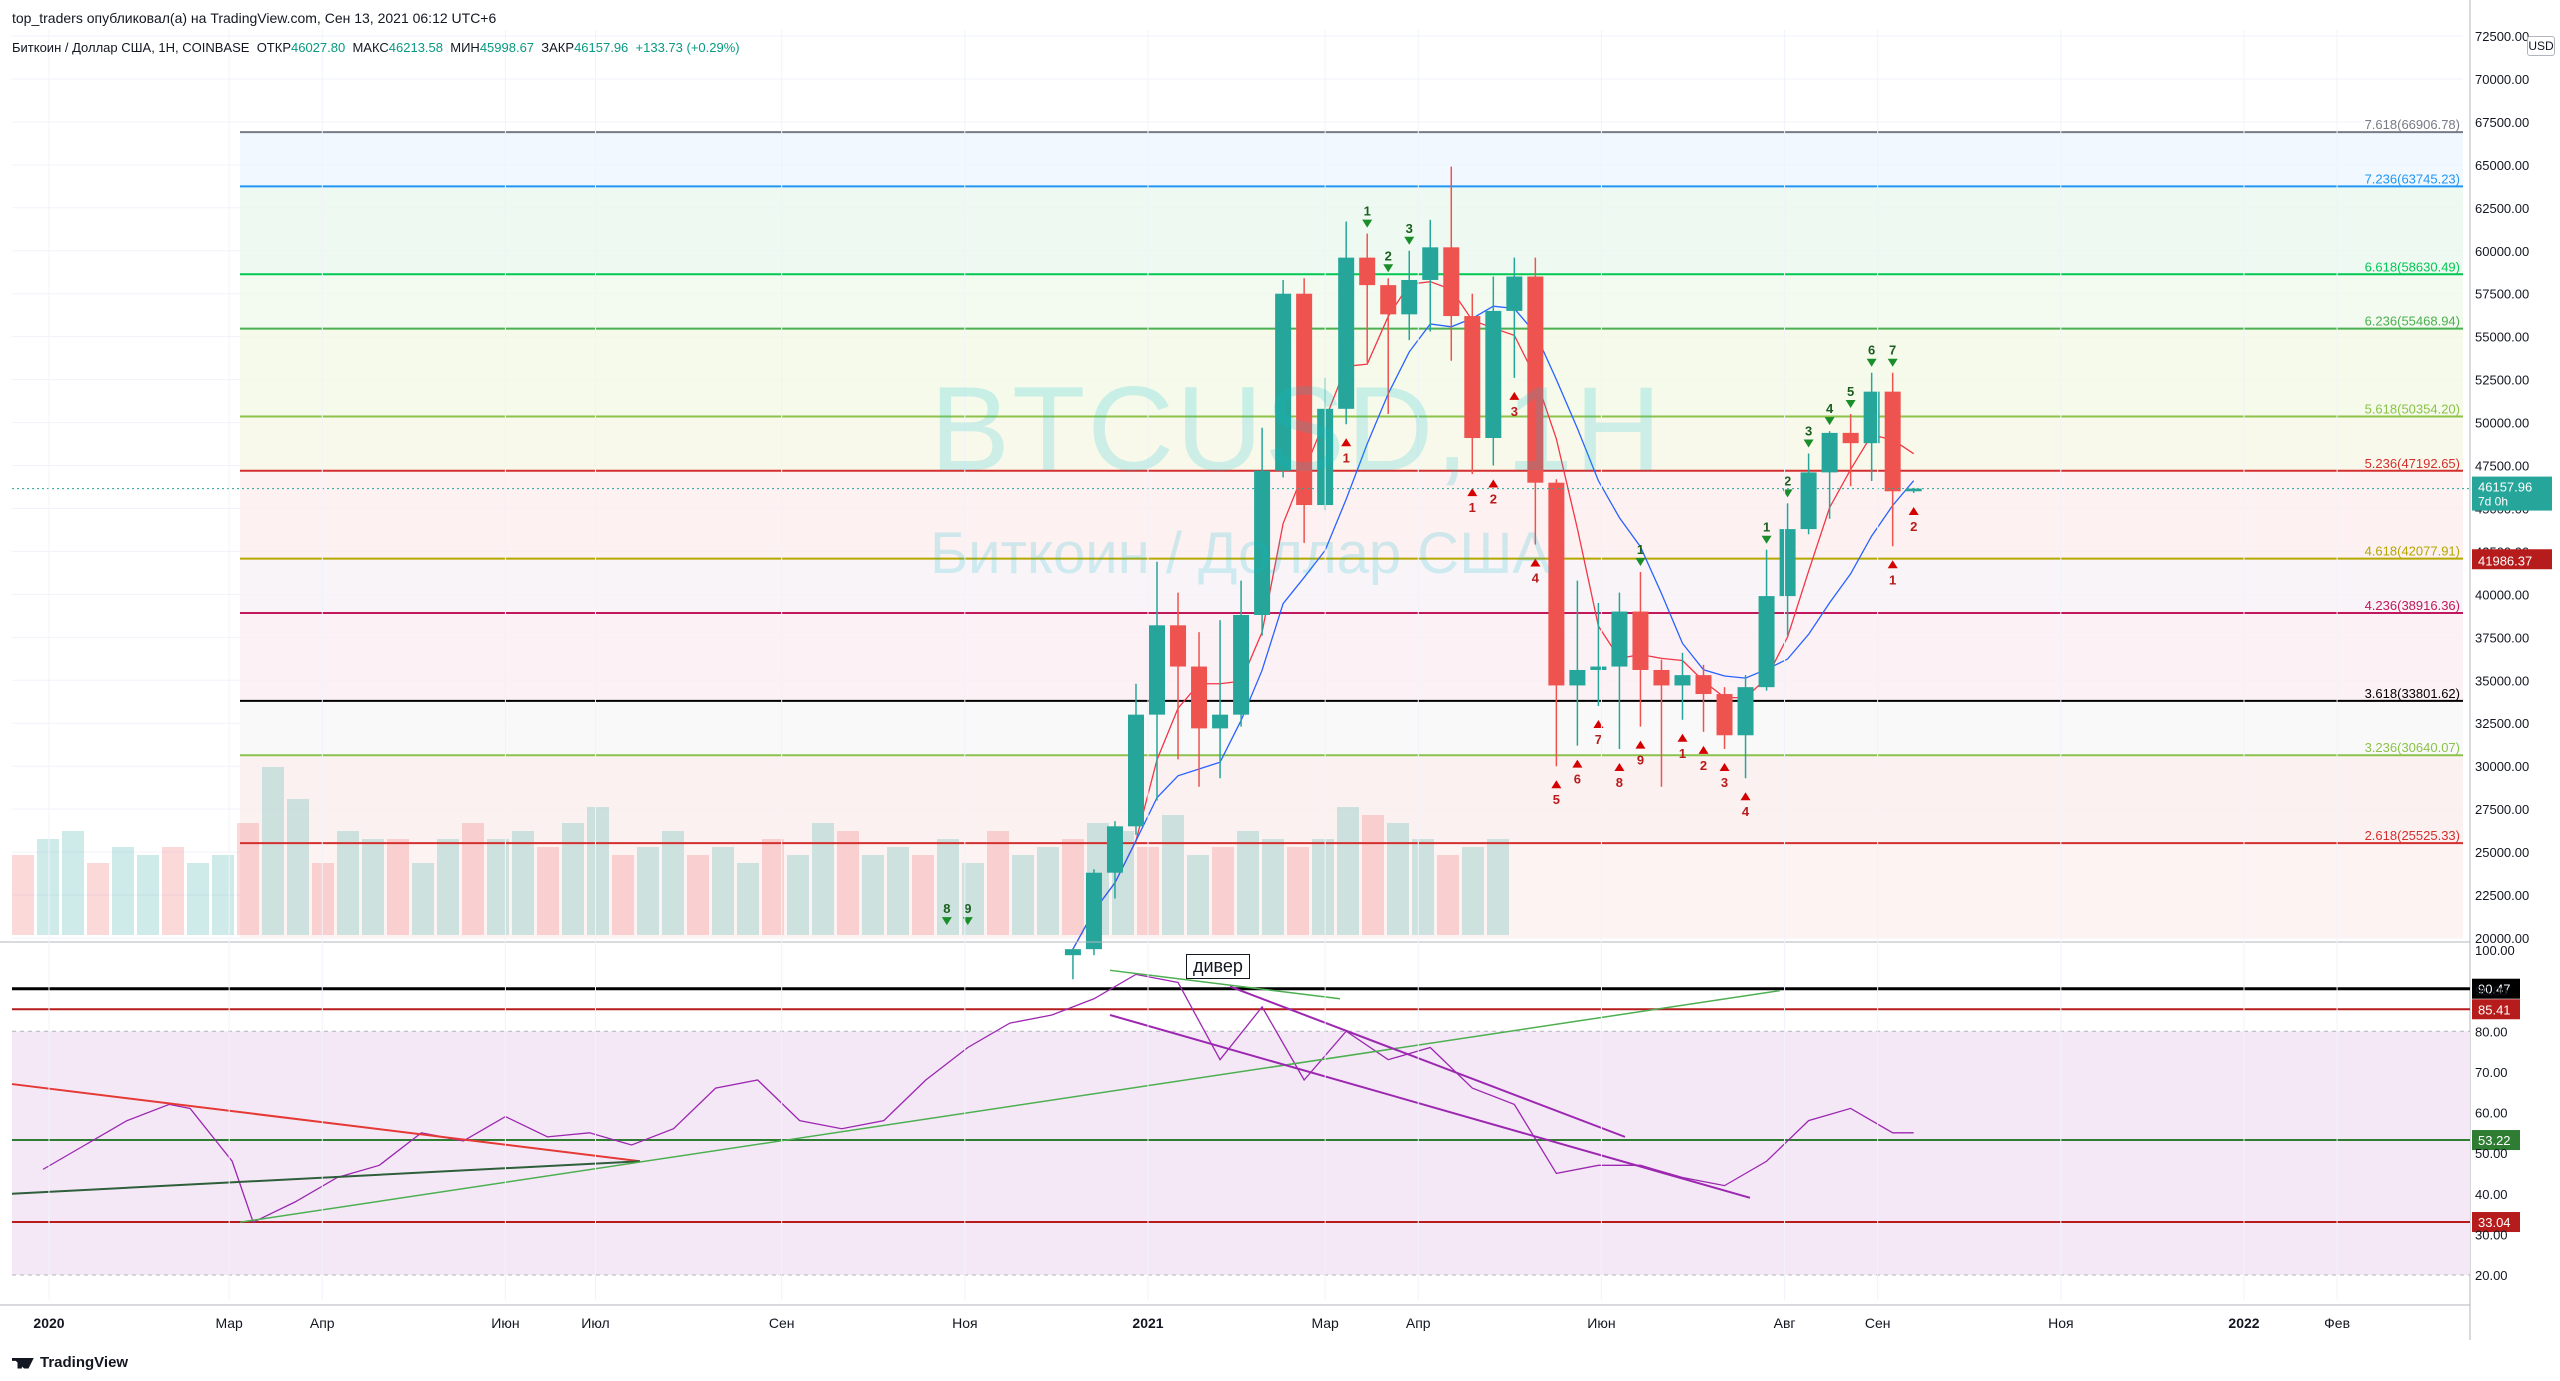 The width and height of the screenshot is (2560, 1381). What do you see at coordinates (1601, 1323) in the screenshot?
I see `time-axis-tick: Июн` at bounding box center [1601, 1323].